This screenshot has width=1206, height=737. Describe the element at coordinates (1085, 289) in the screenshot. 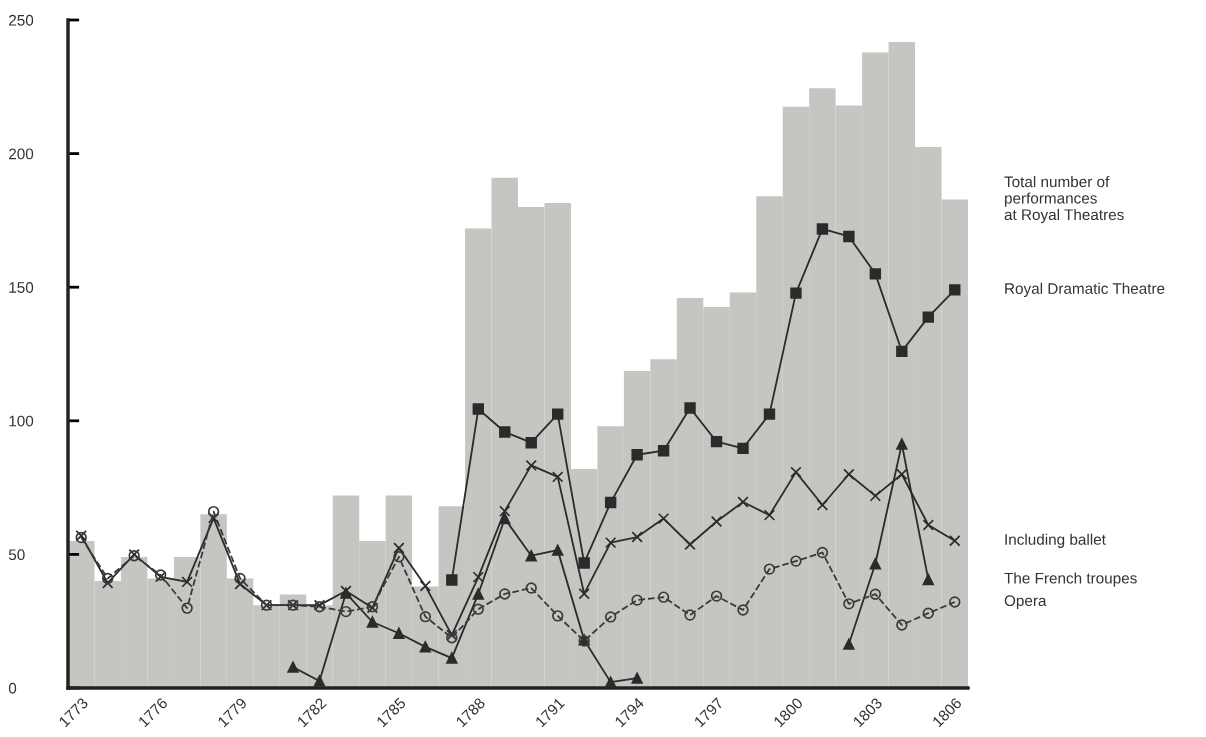

I see `text: Royal Dramatic Theatre` at that location.